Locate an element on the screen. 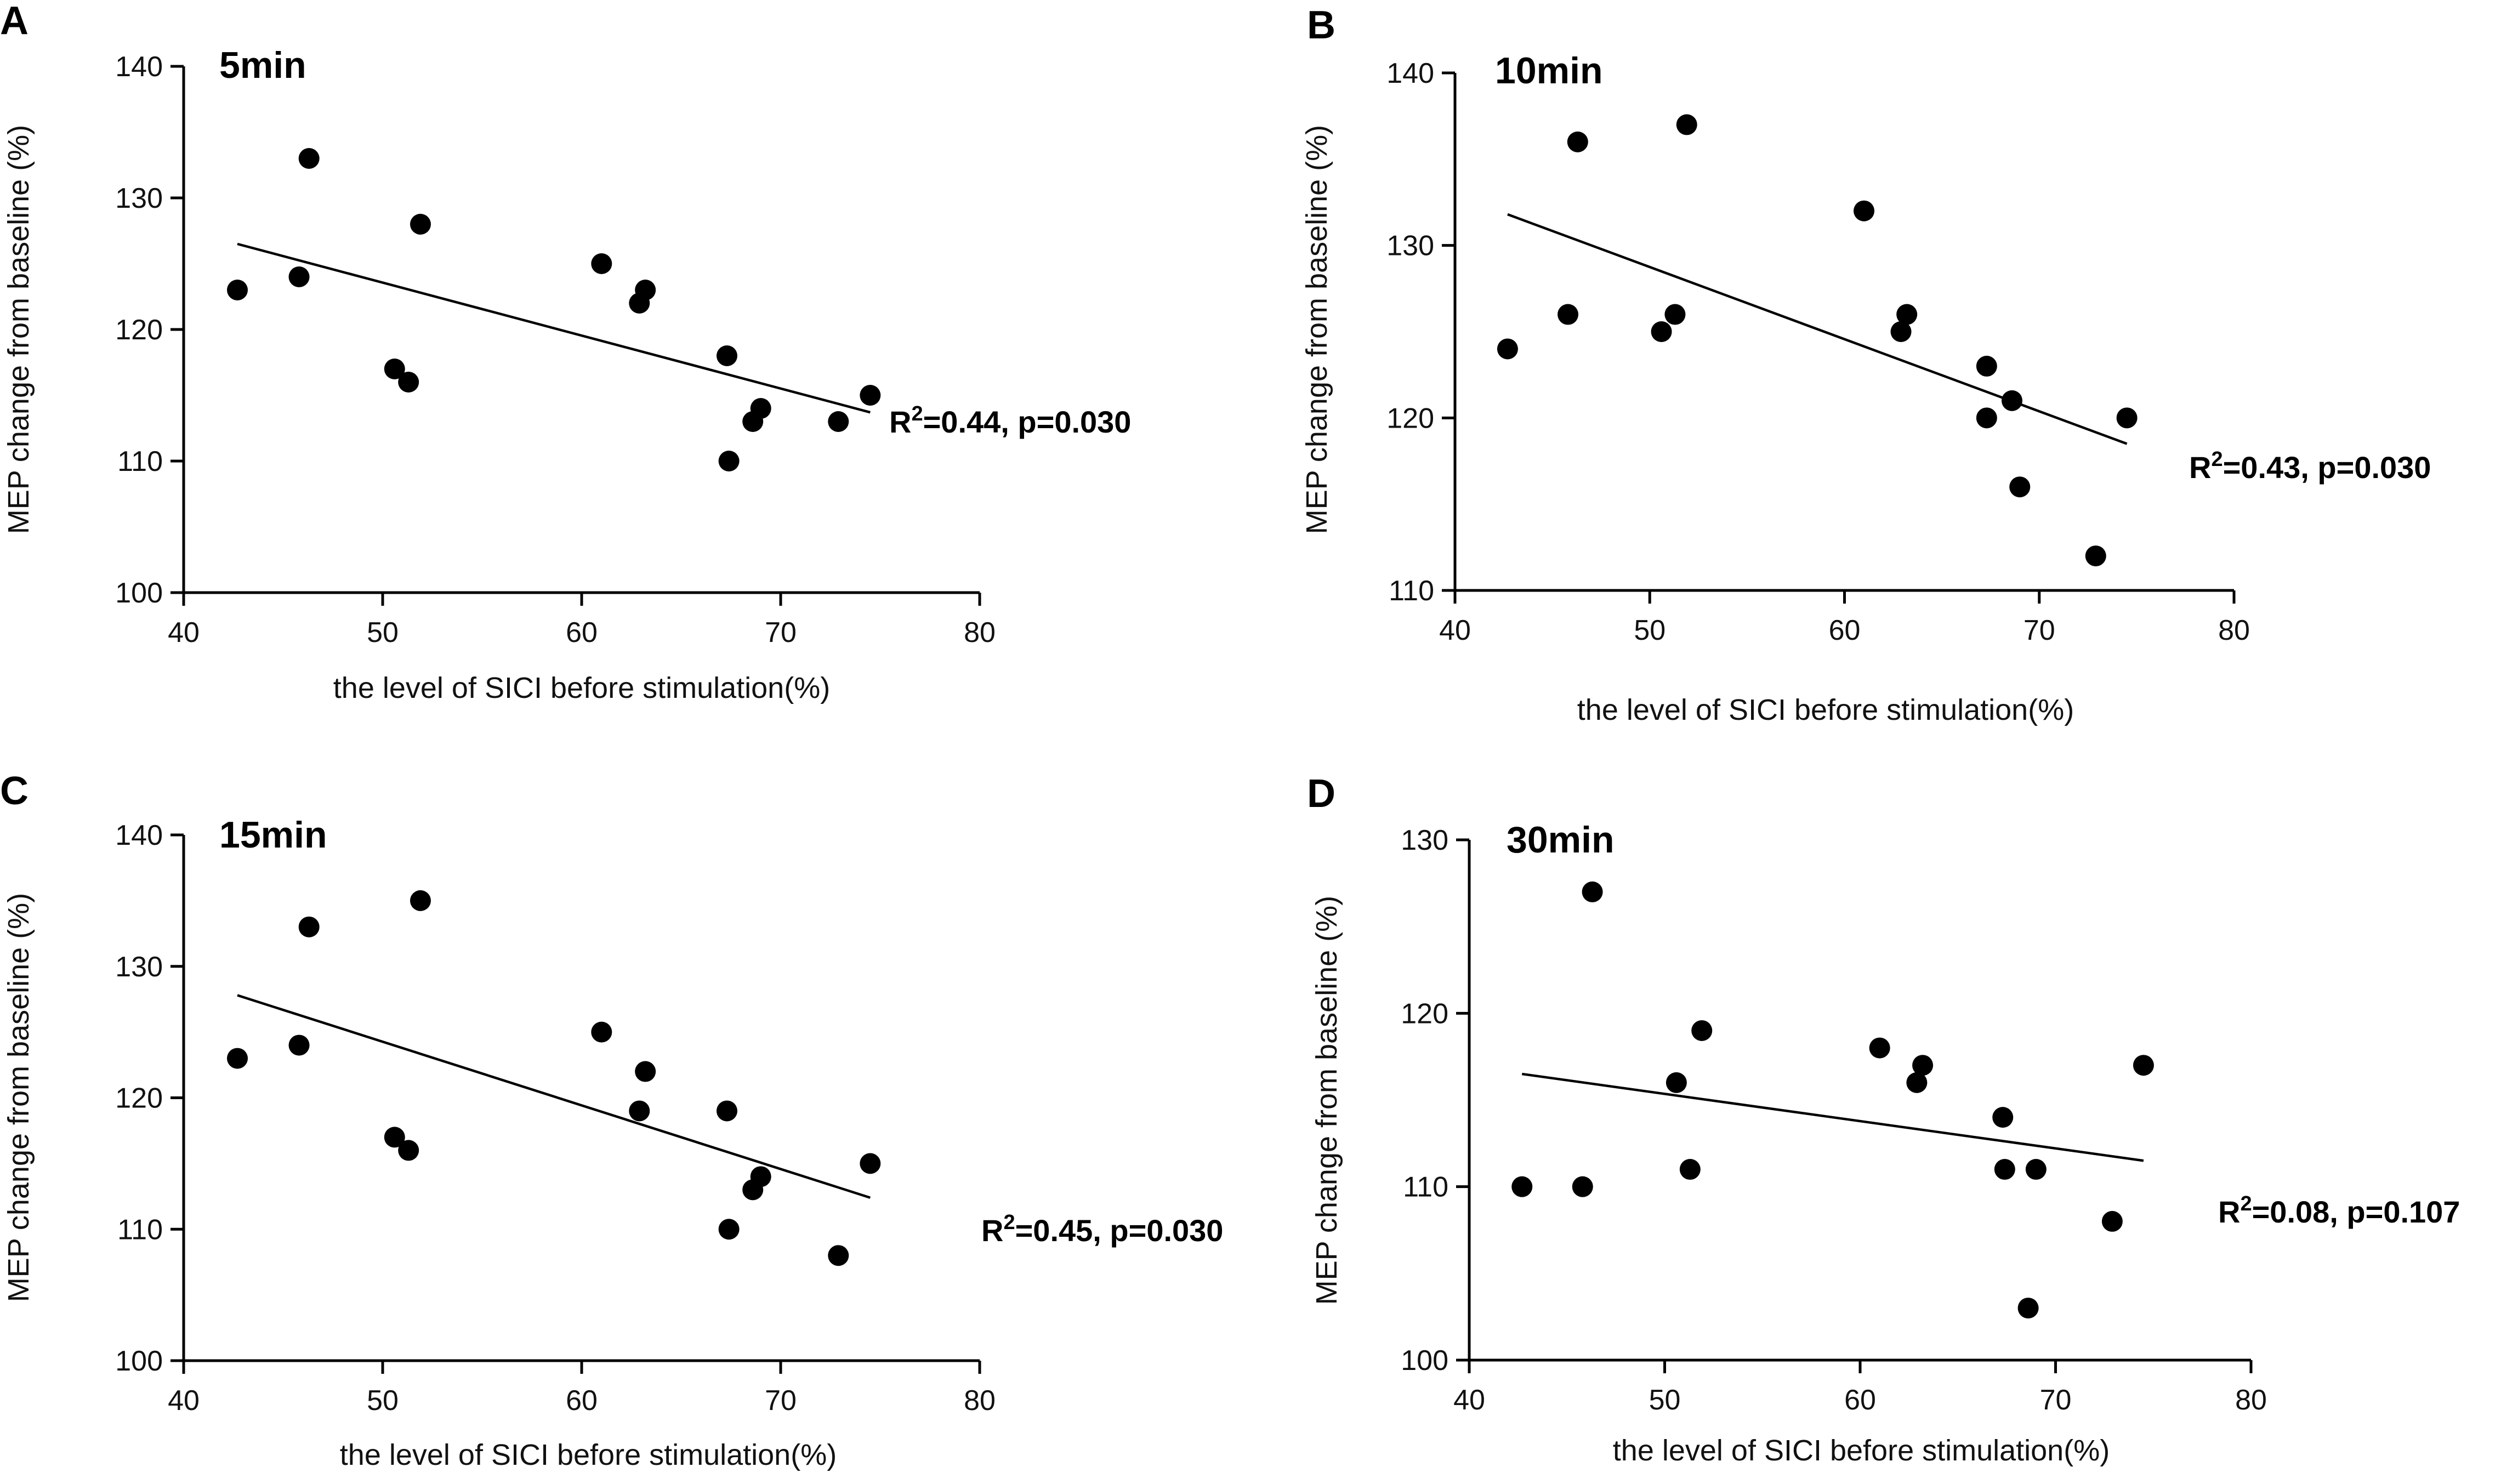 This screenshot has height=1484, width=2501. stat-values: =0.45, p=0.030 is located at coordinates (1119, 1230).